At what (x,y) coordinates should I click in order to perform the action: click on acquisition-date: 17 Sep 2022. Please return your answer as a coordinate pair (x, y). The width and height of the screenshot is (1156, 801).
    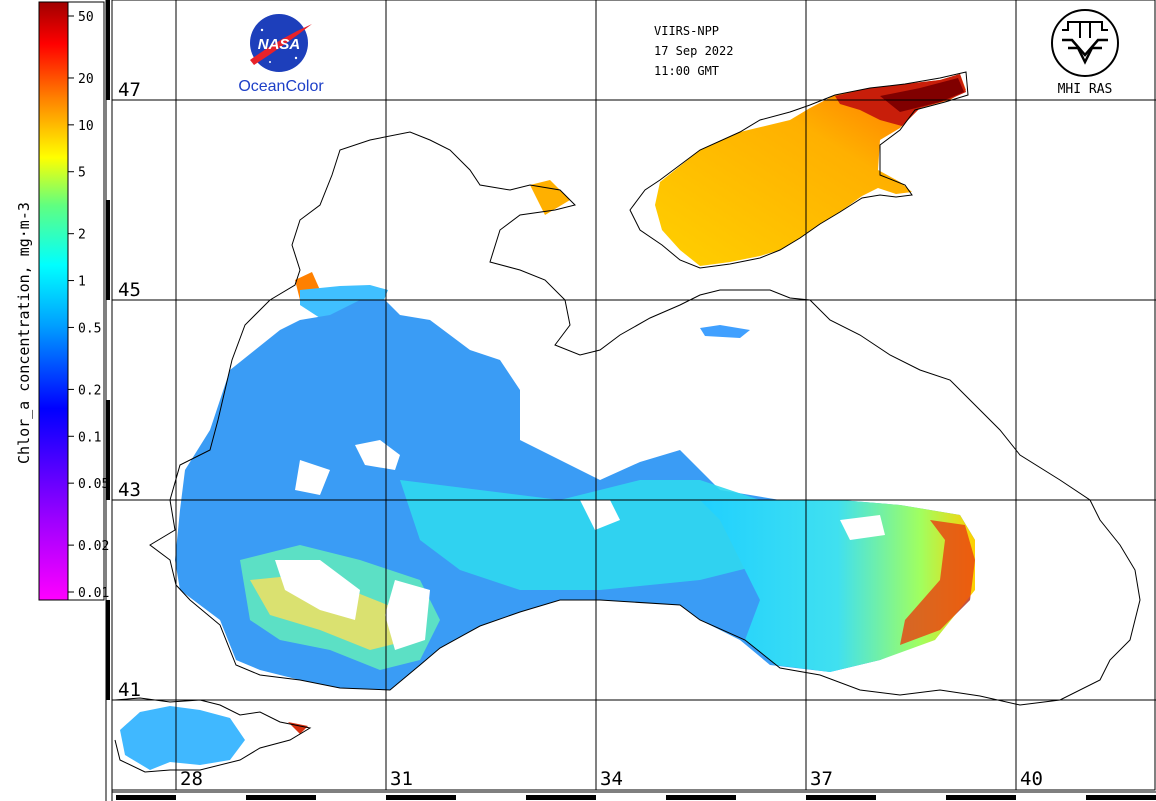
    Looking at the image, I should click on (693, 51).